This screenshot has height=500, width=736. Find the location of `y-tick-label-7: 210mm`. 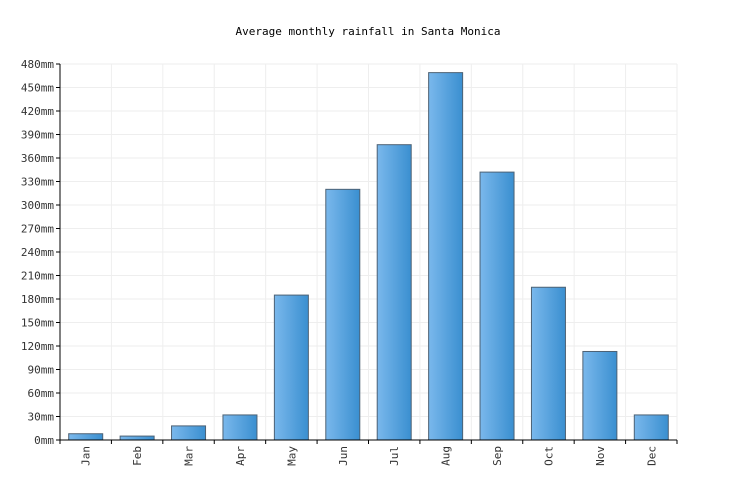

y-tick-label-7: 210mm is located at coordinates (37, 276).